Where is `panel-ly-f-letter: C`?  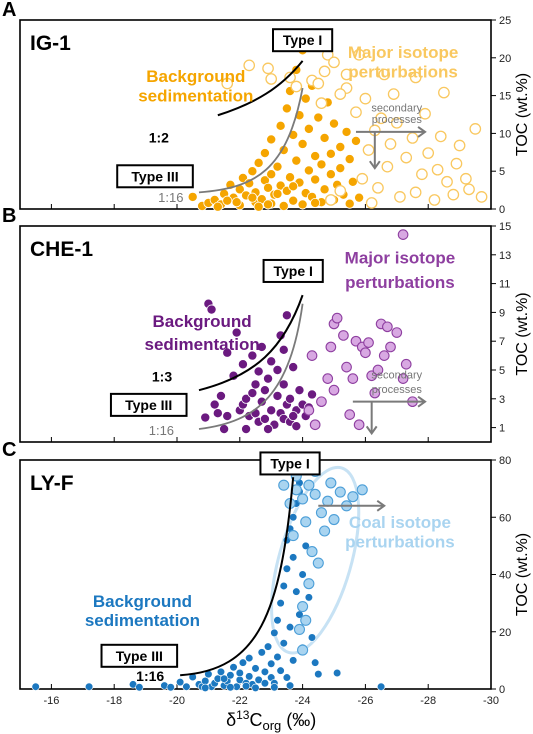 panel-ly-f-letter: C is located at coordinates (9, 450).